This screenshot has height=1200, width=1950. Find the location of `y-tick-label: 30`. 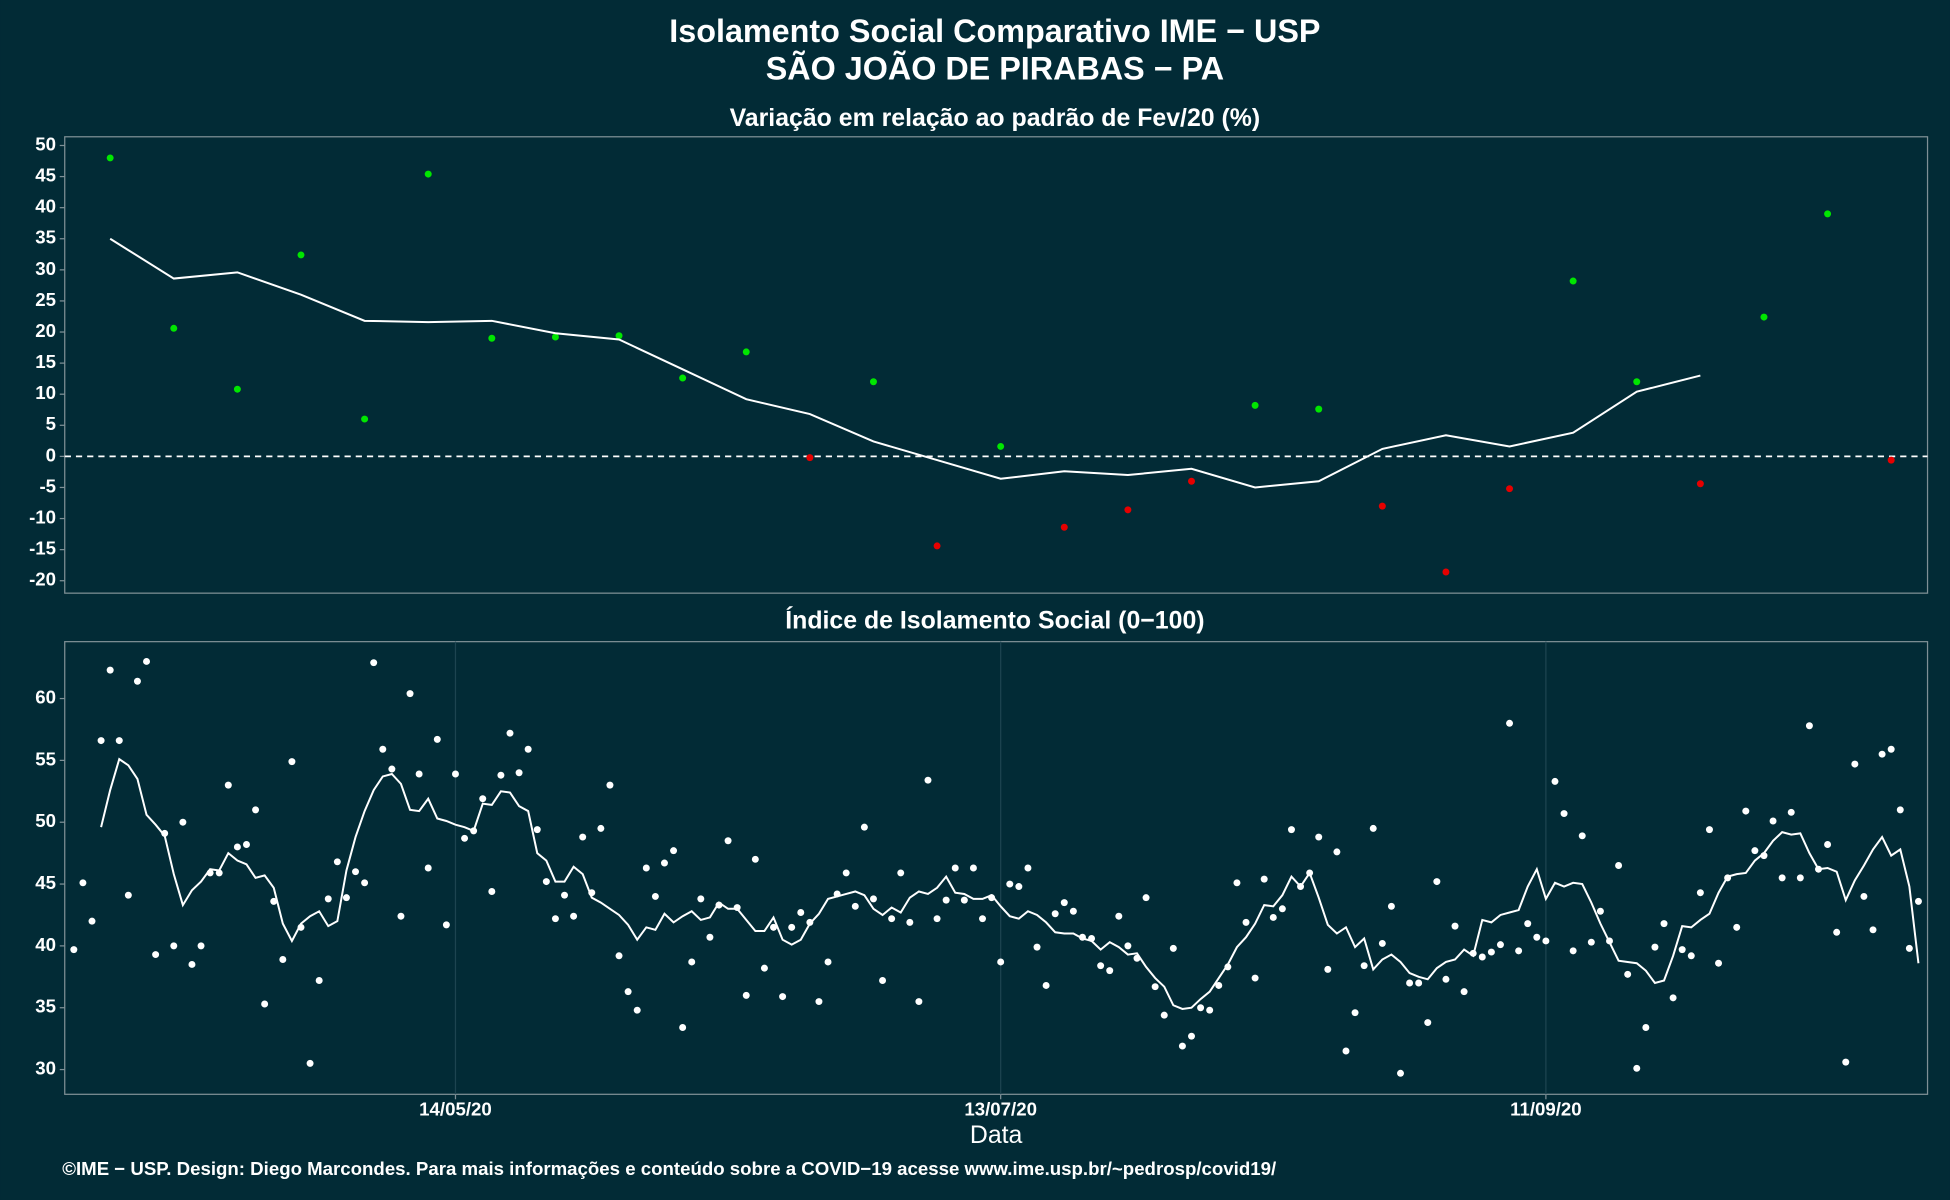

y-tick-label: 30 is located at coordinates (45, 268).